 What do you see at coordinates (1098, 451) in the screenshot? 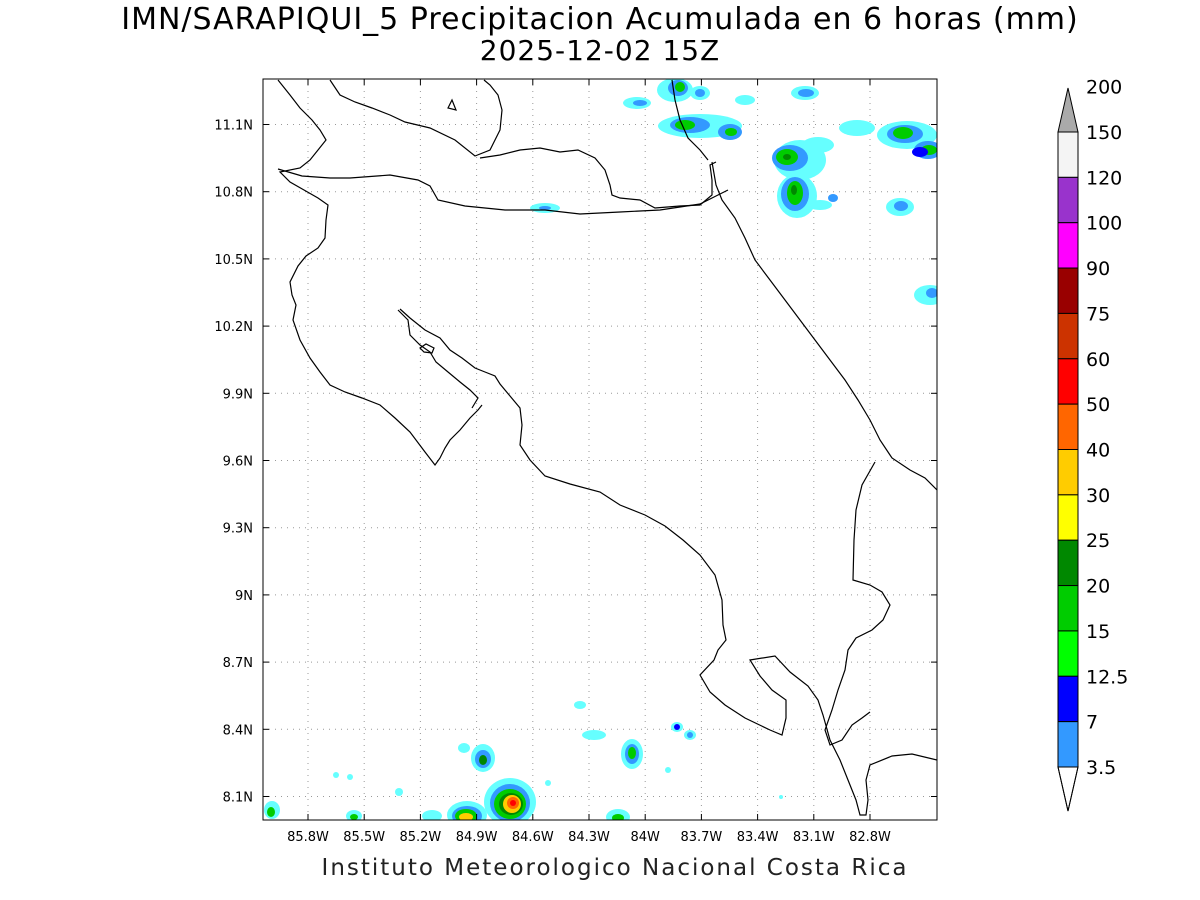
I see `colorbar-label: 40` at bounding box center [1098, 451].